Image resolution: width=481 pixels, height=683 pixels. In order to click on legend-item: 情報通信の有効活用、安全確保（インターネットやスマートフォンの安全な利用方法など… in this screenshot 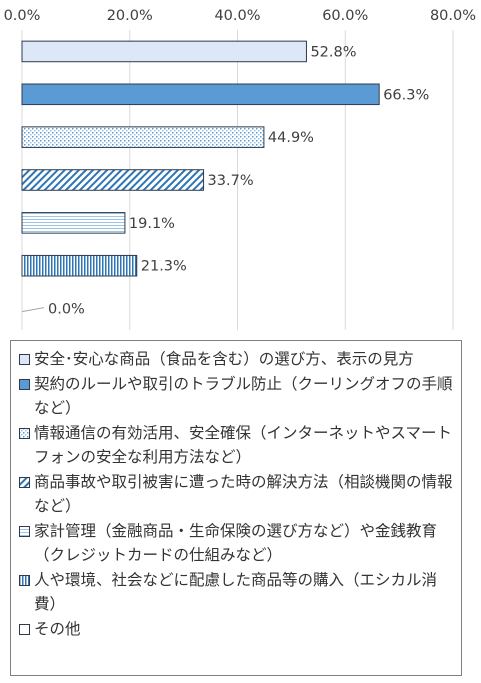, I will do `click(236, 445)`.